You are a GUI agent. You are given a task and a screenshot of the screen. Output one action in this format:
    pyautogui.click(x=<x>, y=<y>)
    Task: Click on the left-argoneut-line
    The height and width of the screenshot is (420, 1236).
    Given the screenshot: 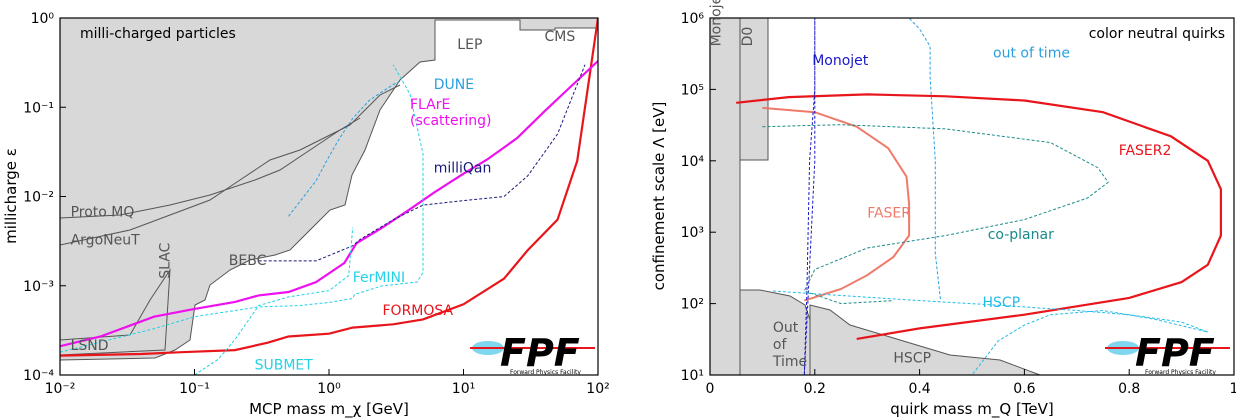 What is the action you would take?
    pyautogui.click(x=230, y=165)
    